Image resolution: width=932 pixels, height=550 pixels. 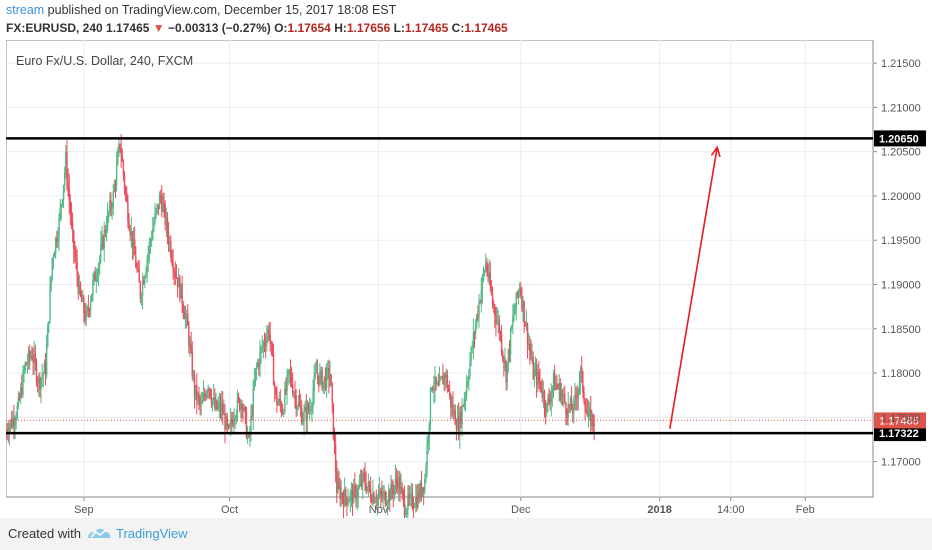 I want to click on author-link: stream, so click(x=25, y=10).